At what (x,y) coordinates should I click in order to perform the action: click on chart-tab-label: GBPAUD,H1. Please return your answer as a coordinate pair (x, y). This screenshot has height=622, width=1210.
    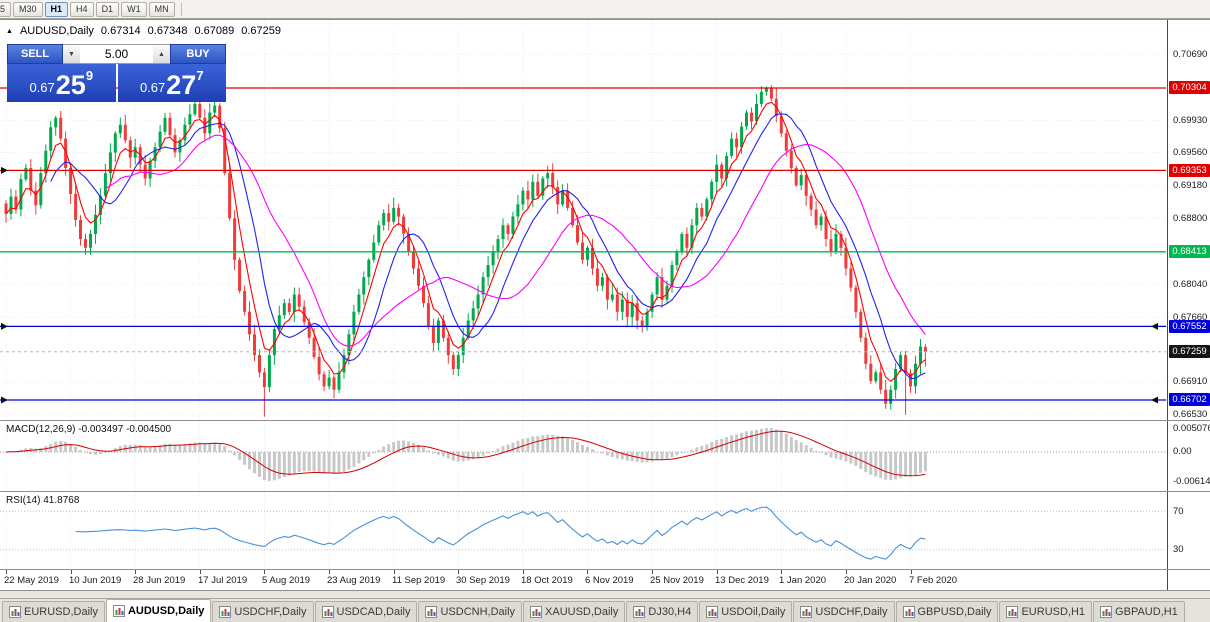
    Looking at the image, I should click on (1146, 612).